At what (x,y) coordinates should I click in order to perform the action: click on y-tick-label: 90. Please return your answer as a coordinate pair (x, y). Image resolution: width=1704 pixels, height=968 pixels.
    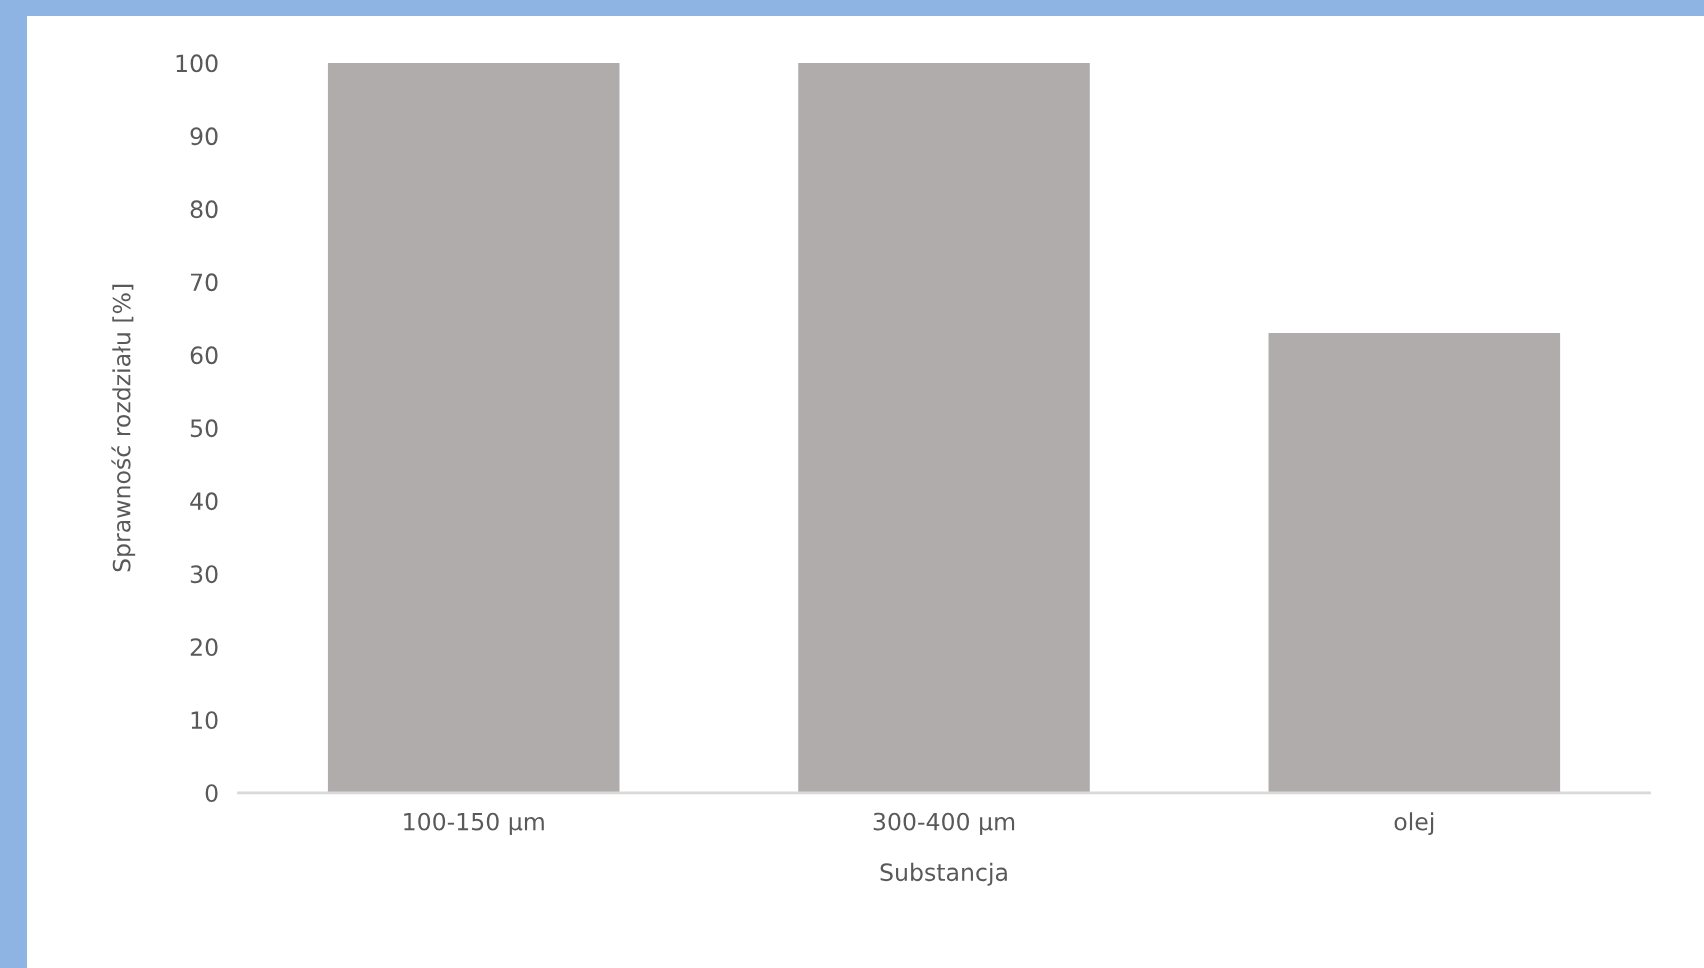
    Looking at the image, I should click on (204, 136).